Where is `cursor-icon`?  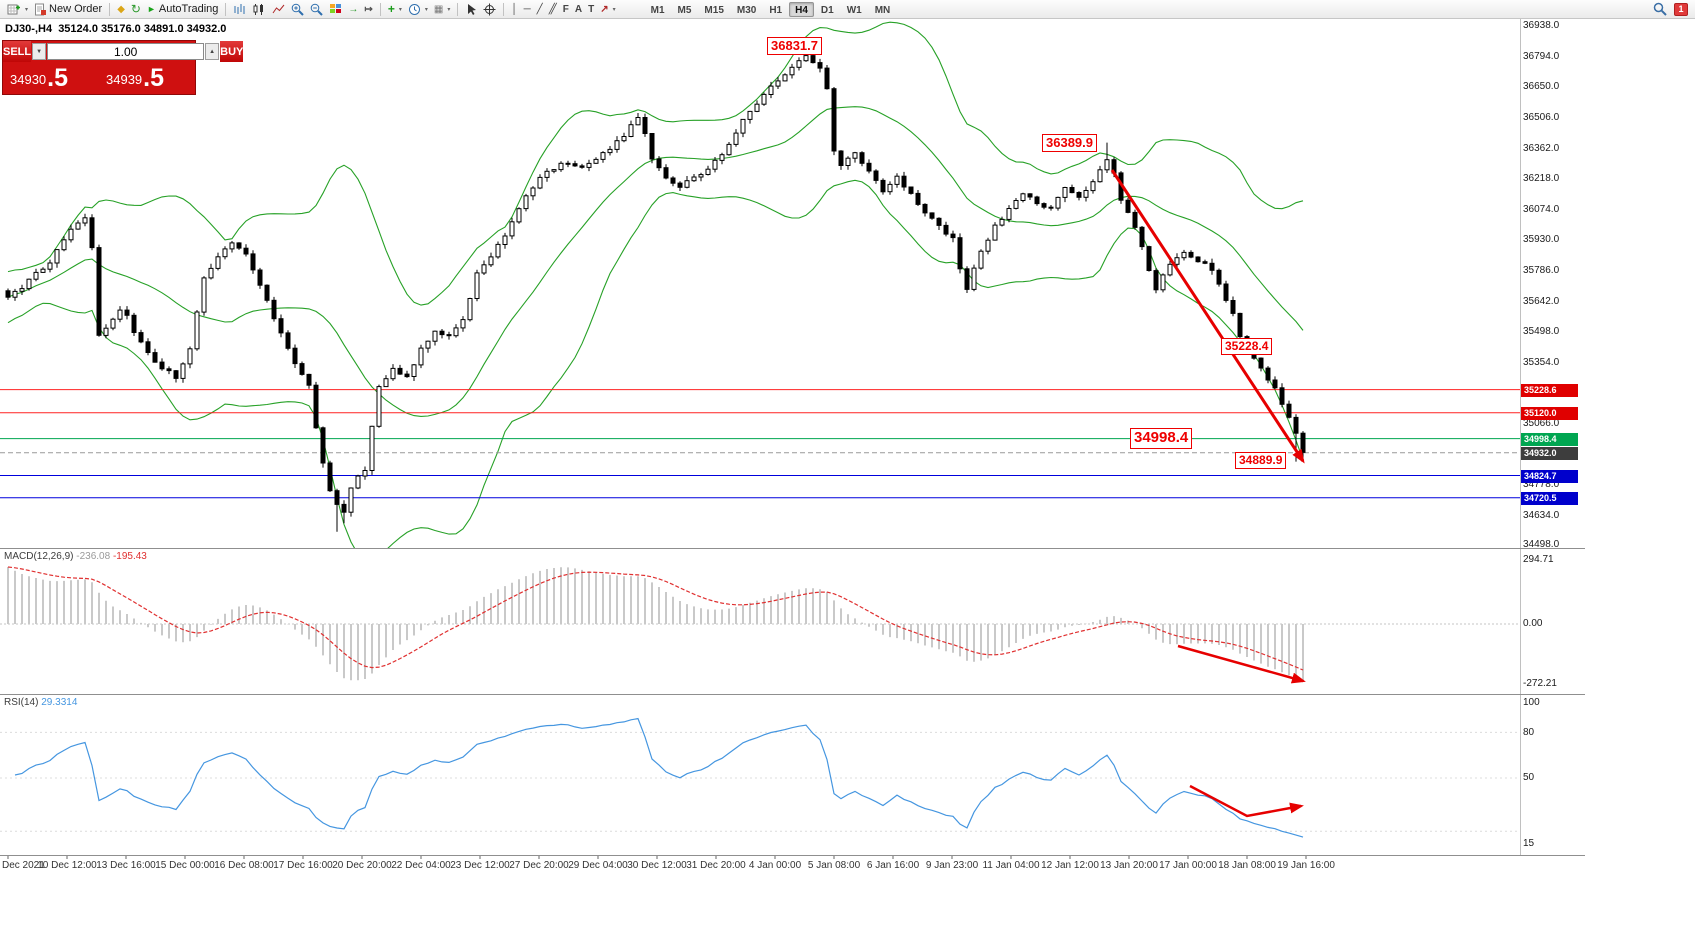 cursor-icon is located at coordinates (472, 9).